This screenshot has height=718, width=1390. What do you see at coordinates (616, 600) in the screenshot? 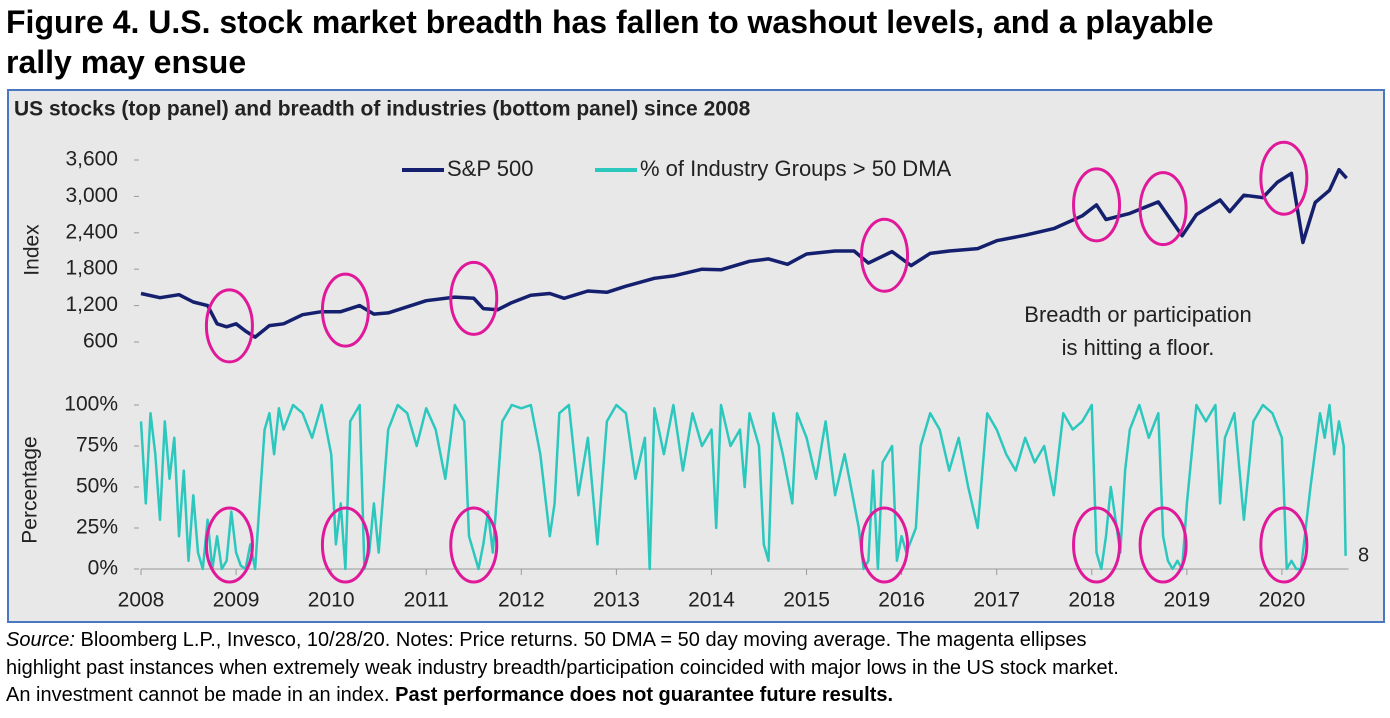
I see `x-tick-label: 2013` at bounding box center [616, 600].